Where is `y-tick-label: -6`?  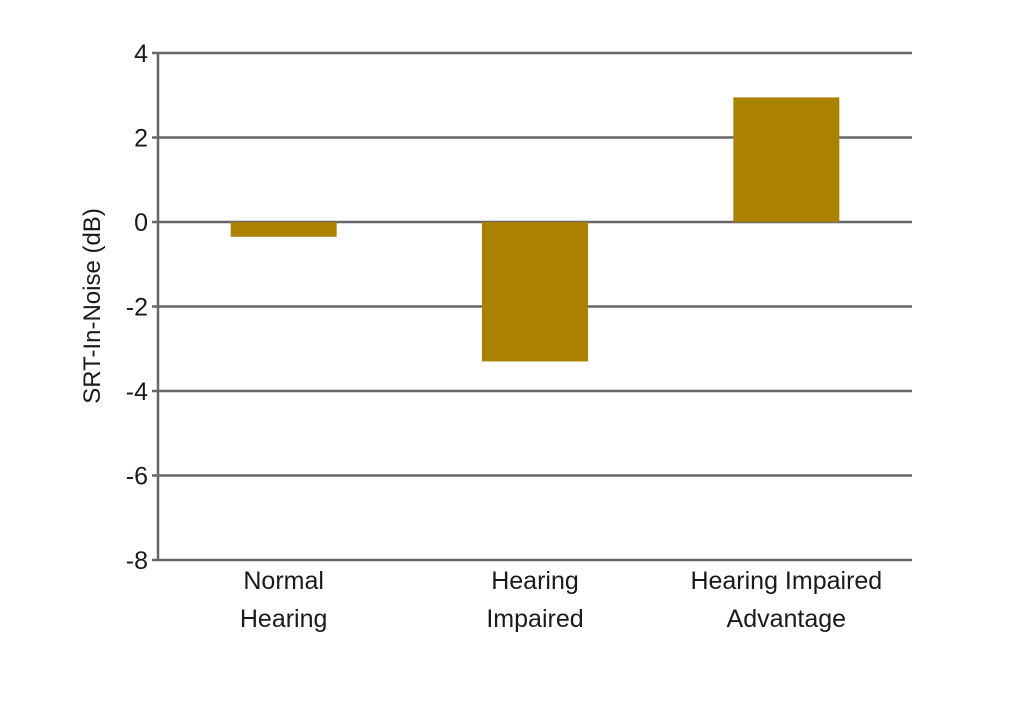 y-tick-label: -6 is located at coordinates (137, 477).